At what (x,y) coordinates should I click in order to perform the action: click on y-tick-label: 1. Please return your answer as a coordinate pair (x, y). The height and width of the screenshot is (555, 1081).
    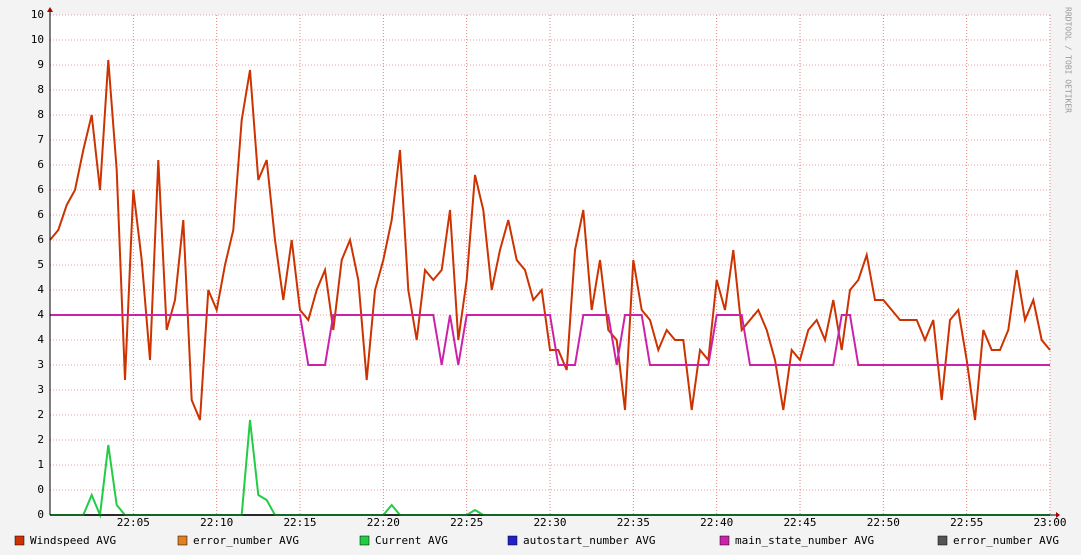
    Looking at the image, I should click on (40, 464).